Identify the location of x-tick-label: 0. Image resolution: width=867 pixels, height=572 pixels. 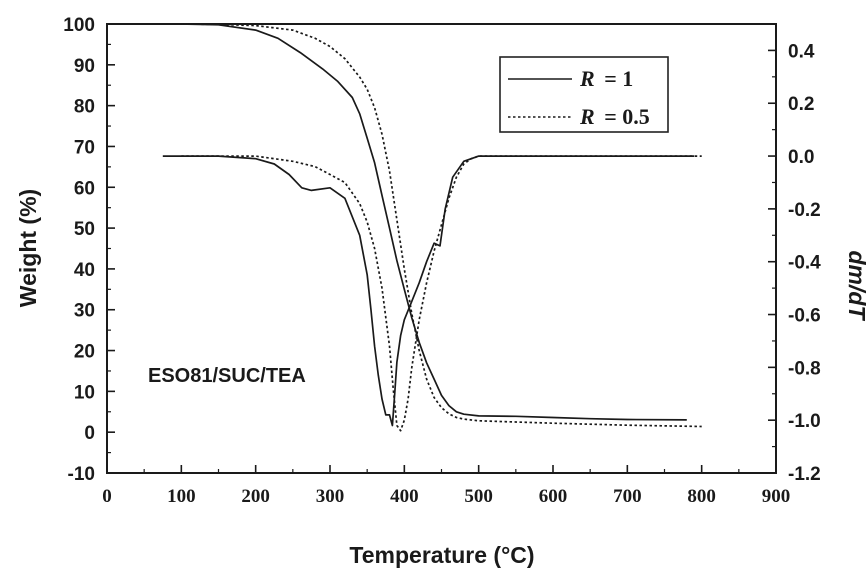
(107, 496).